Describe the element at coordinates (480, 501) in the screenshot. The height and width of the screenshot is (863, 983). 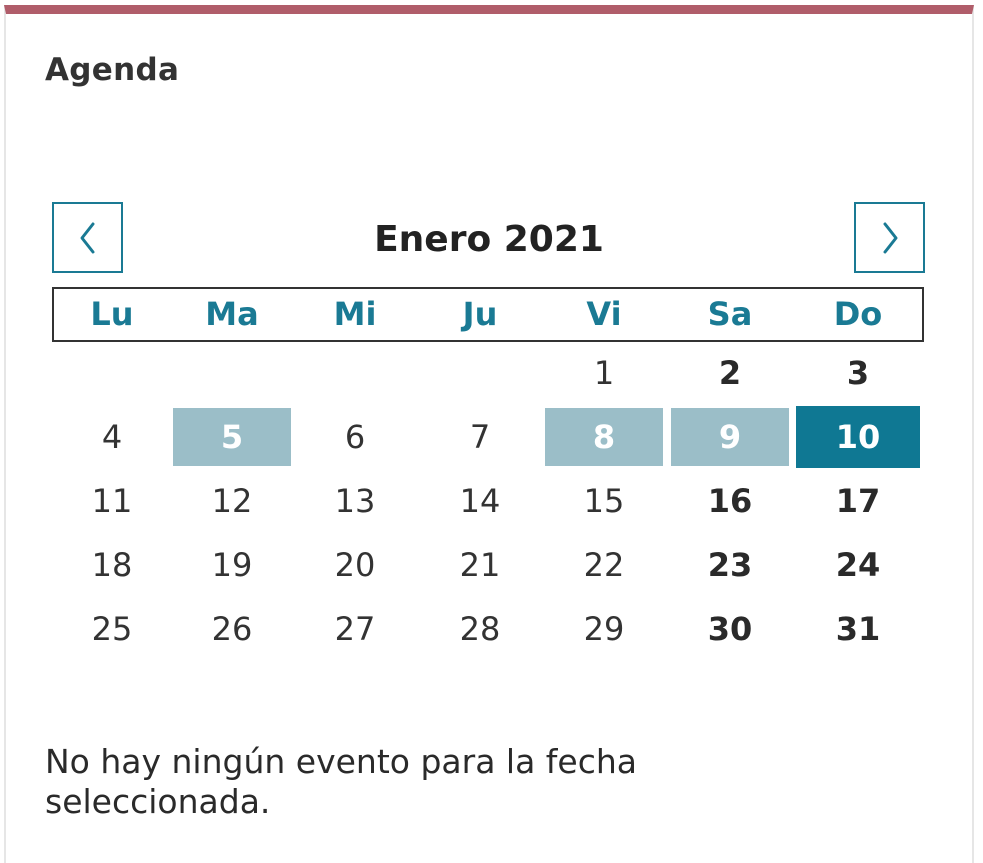
I see `calendar-day: 14` at that location.